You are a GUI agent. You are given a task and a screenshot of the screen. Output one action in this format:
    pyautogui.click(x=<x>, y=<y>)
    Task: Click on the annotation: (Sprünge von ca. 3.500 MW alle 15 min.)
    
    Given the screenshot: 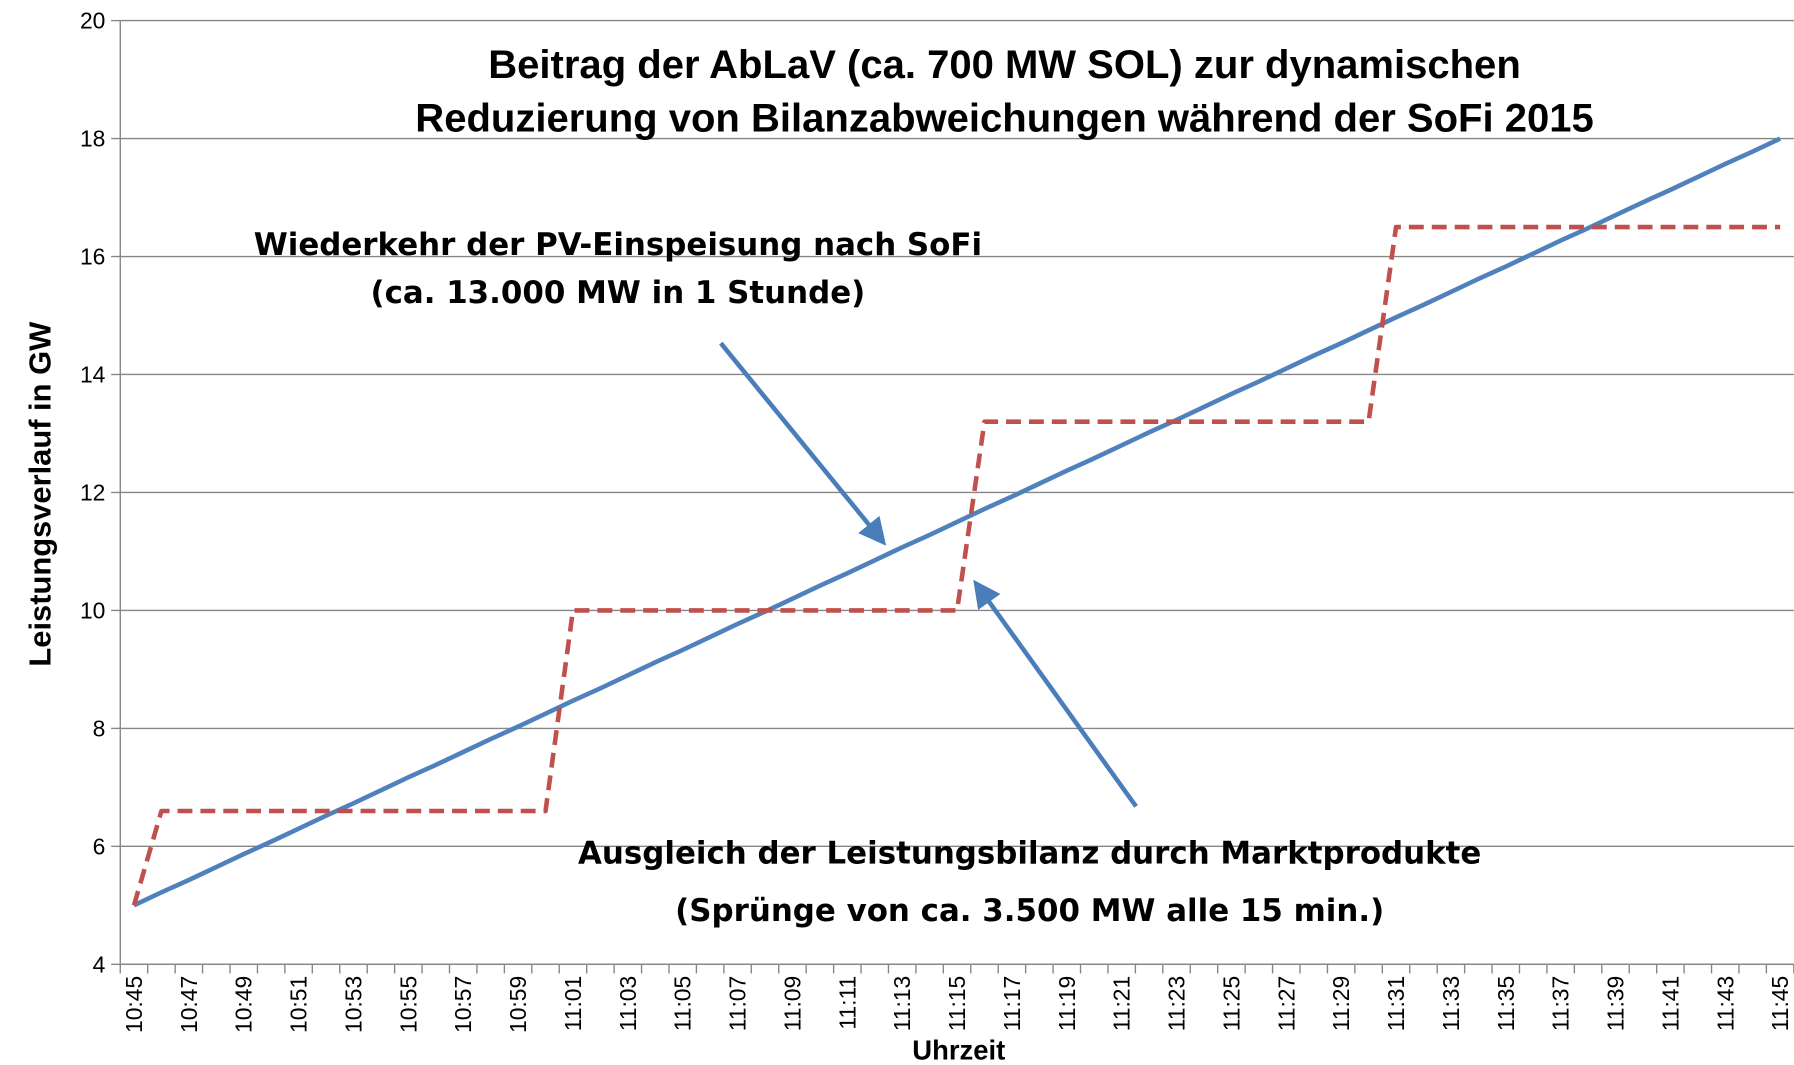 What is the action you would take?
    pyautogui.click(x=1029, y=911)
    